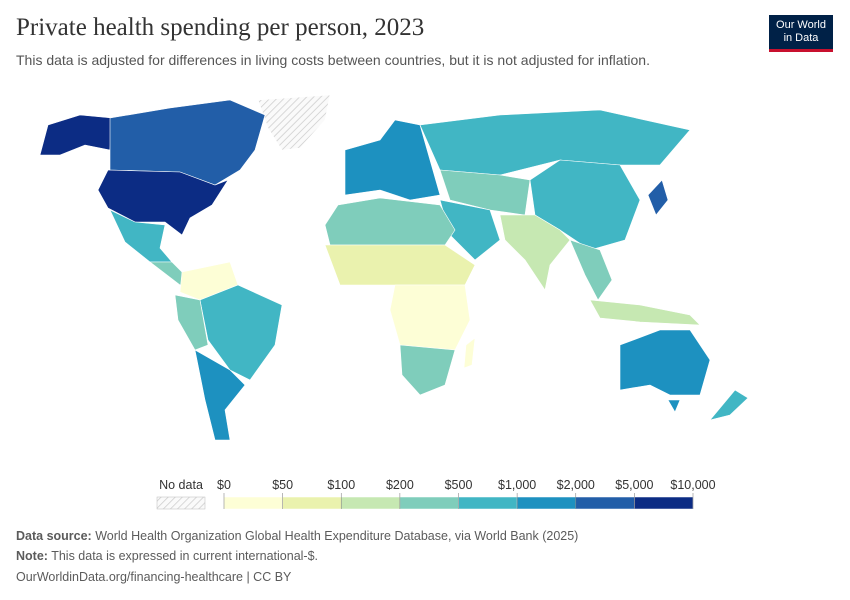 The image size is (850, 600). What do you see at coordinates (141, 236) in the screenshot?
I see `mexico` at bounding box center [141, 236].